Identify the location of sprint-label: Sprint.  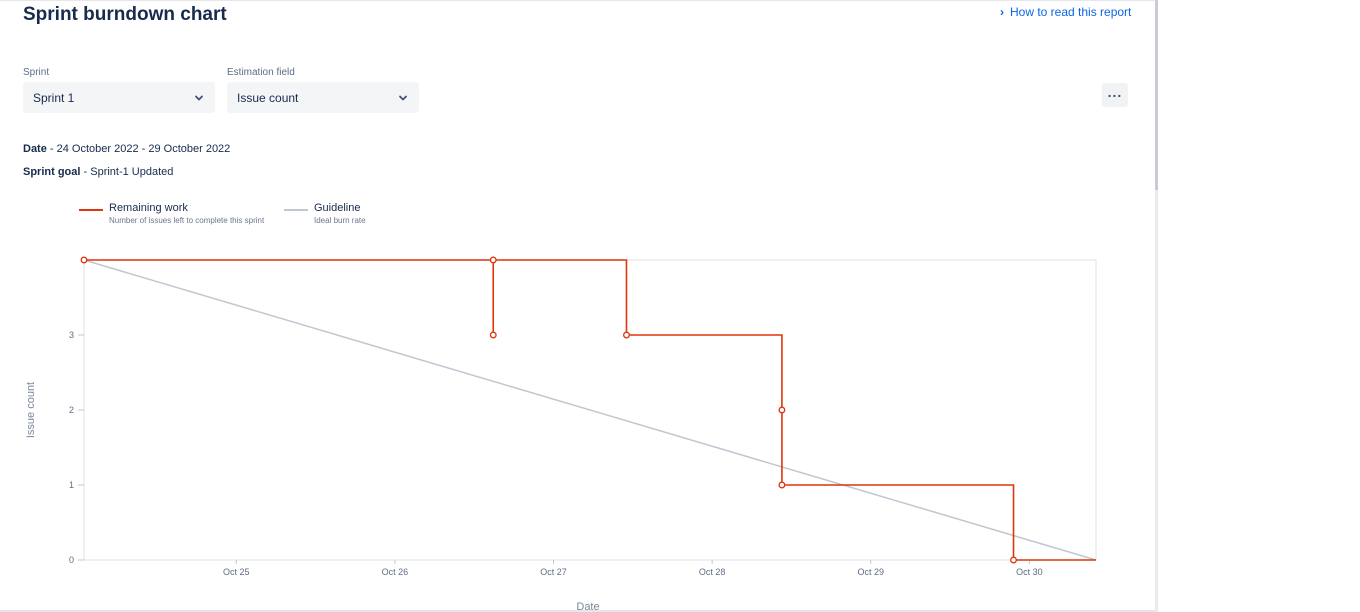
(36, 72).